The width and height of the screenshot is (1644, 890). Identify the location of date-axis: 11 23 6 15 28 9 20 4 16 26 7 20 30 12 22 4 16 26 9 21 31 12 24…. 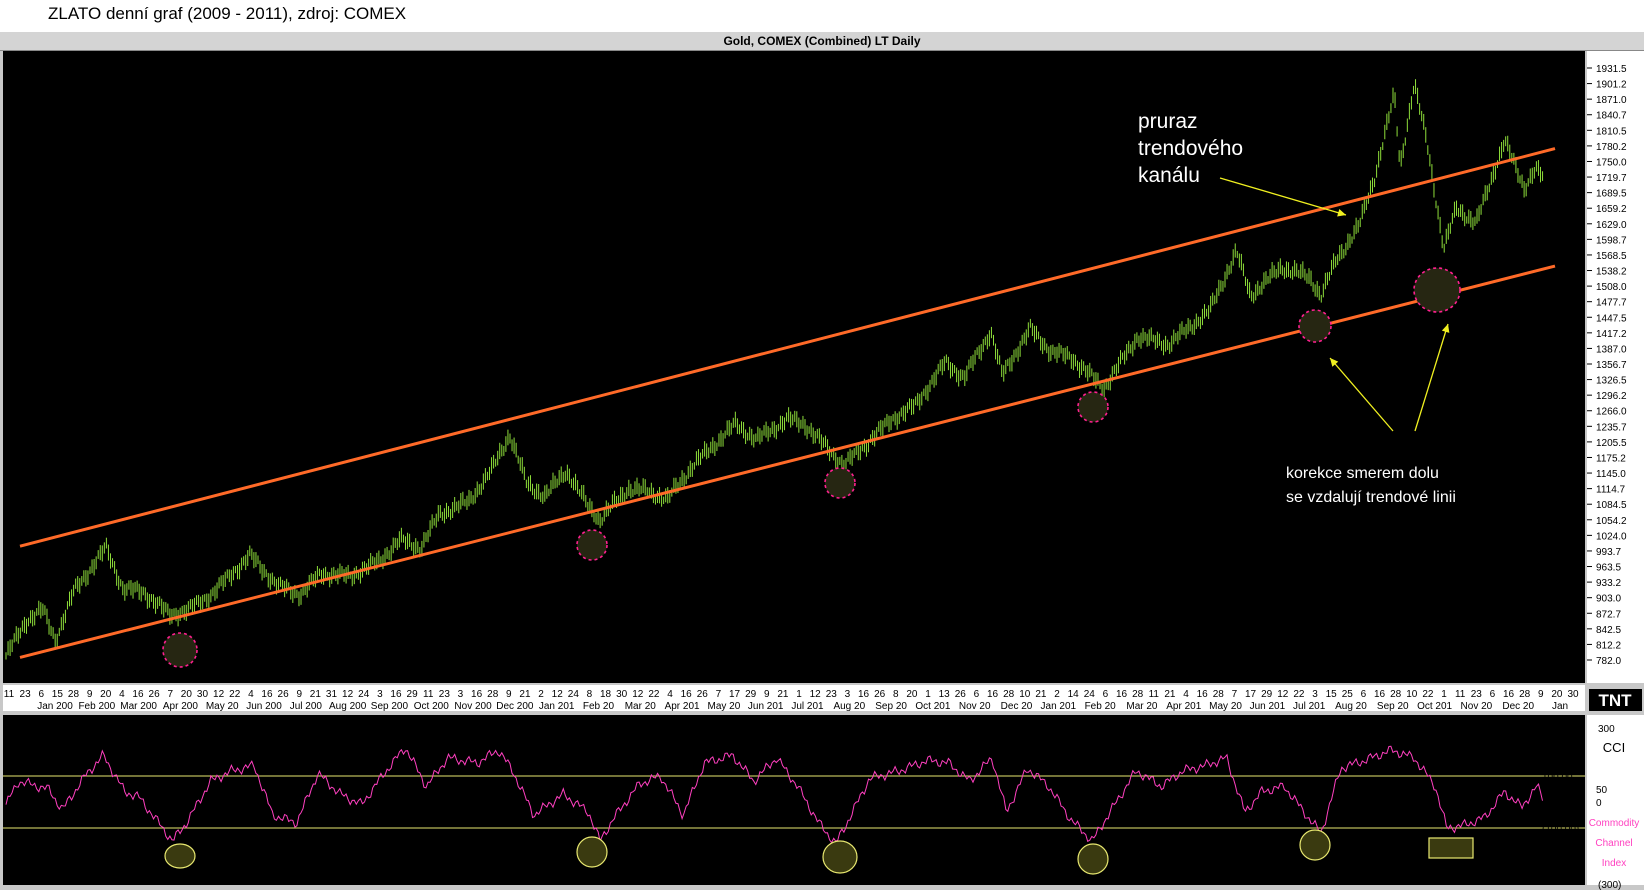
(791, 700).